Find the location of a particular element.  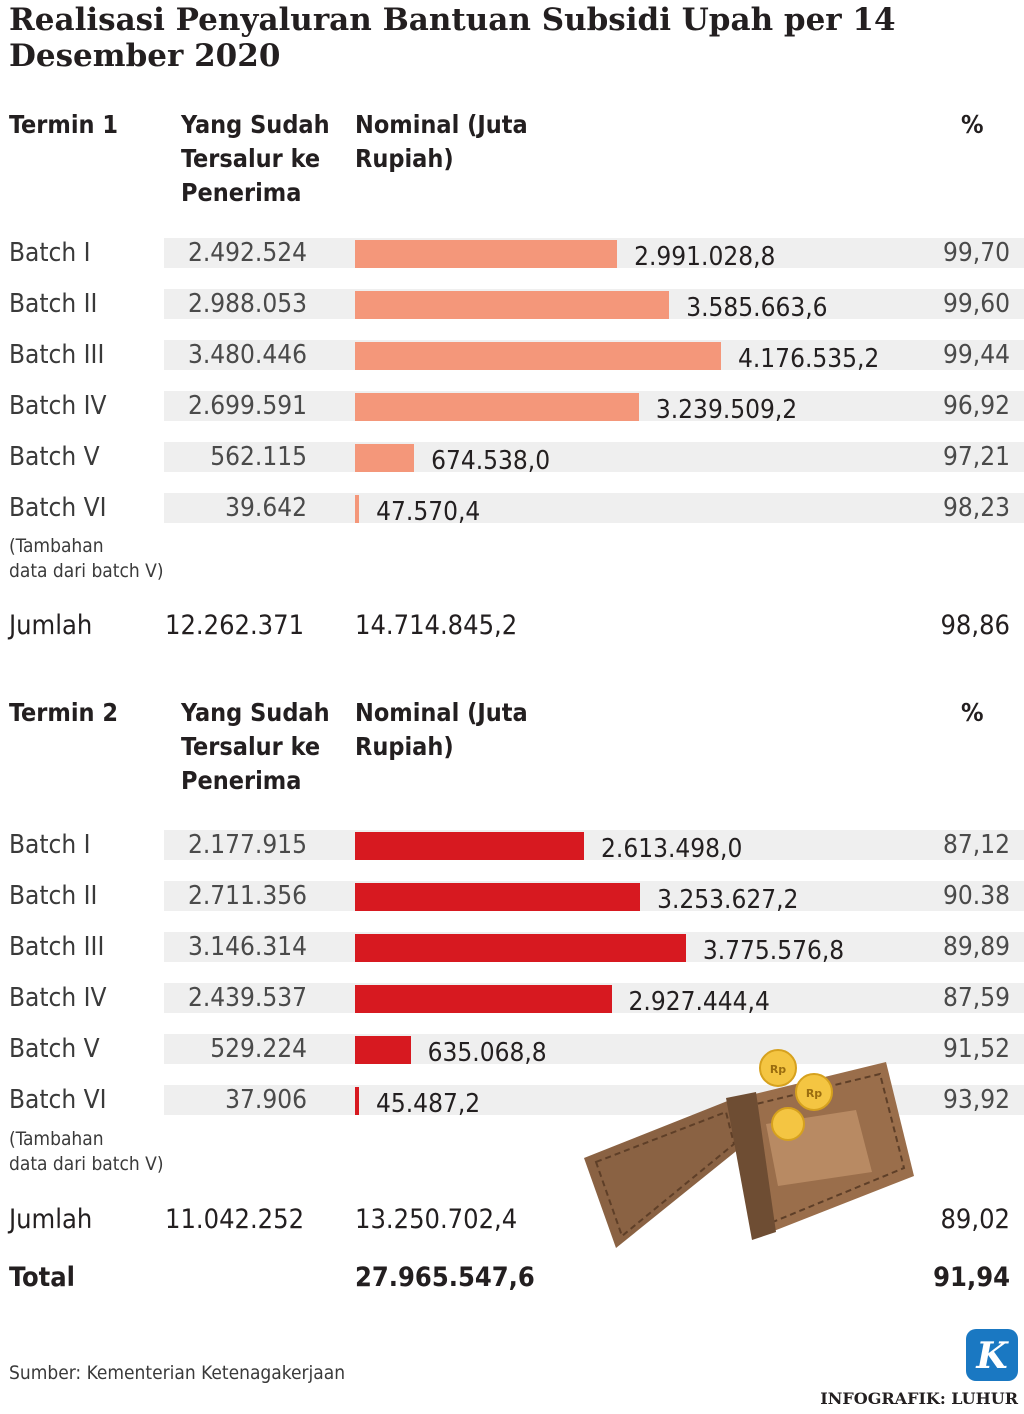

nominal-label: 635.068,8 is located at coordinates (487, 1053).